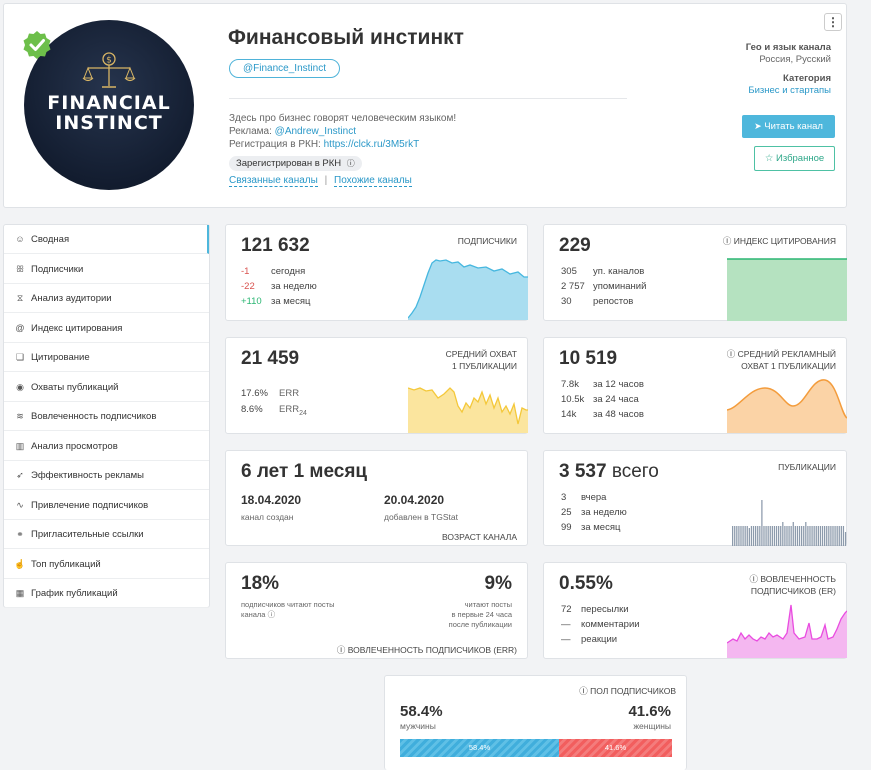  I want to click on sidebar-item-0: ☺ Сводная, so click(106, 239).